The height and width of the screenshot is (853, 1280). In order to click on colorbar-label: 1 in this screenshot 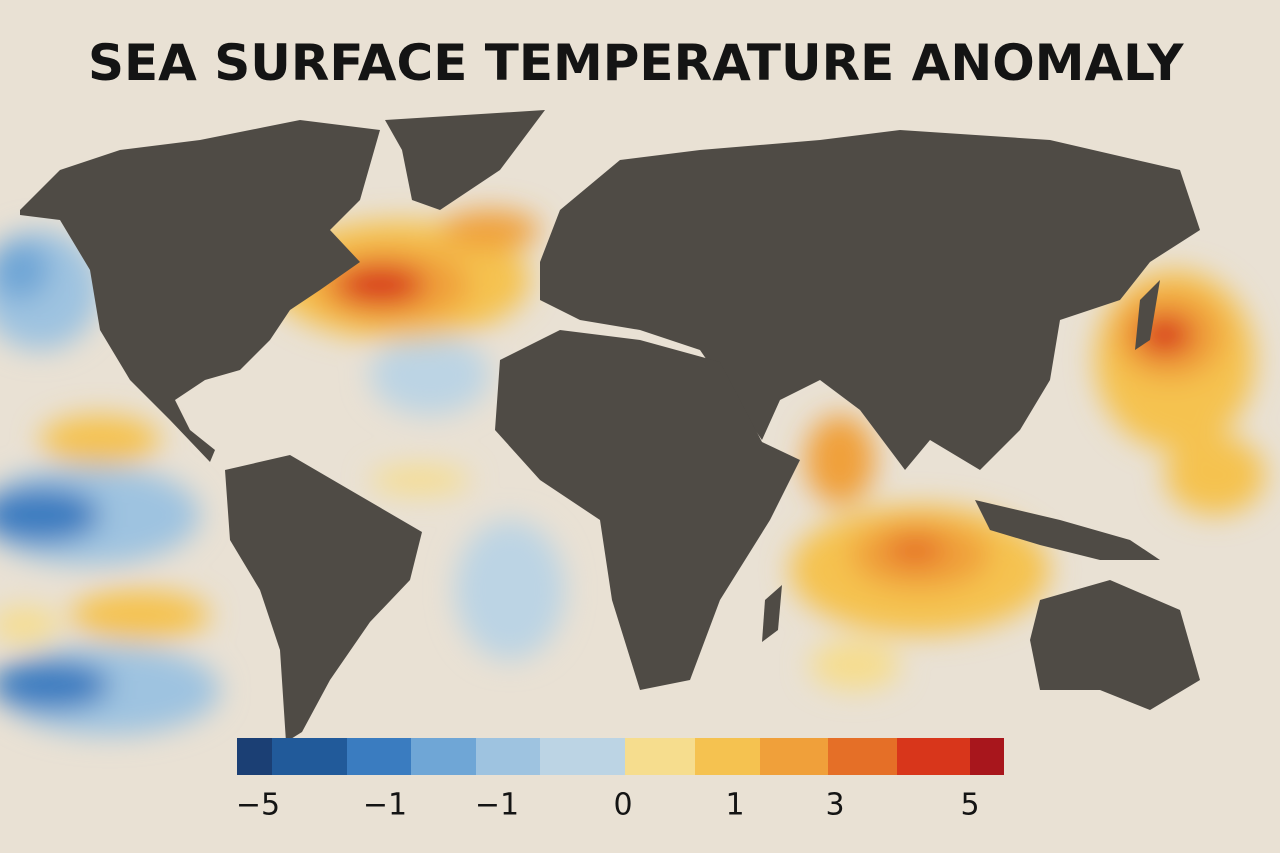, I will do `click(734, 805)`.